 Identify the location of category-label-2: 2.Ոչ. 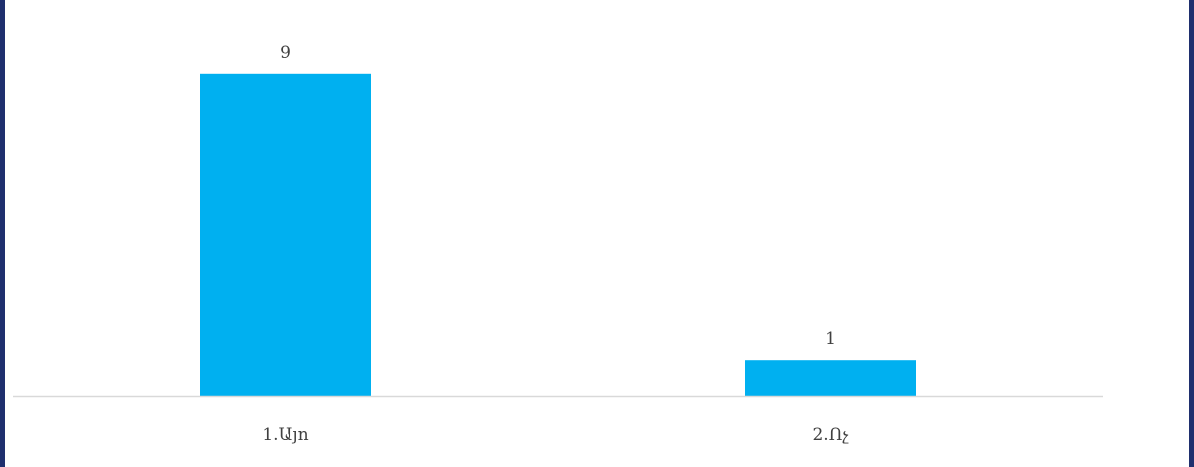
(830, 435).